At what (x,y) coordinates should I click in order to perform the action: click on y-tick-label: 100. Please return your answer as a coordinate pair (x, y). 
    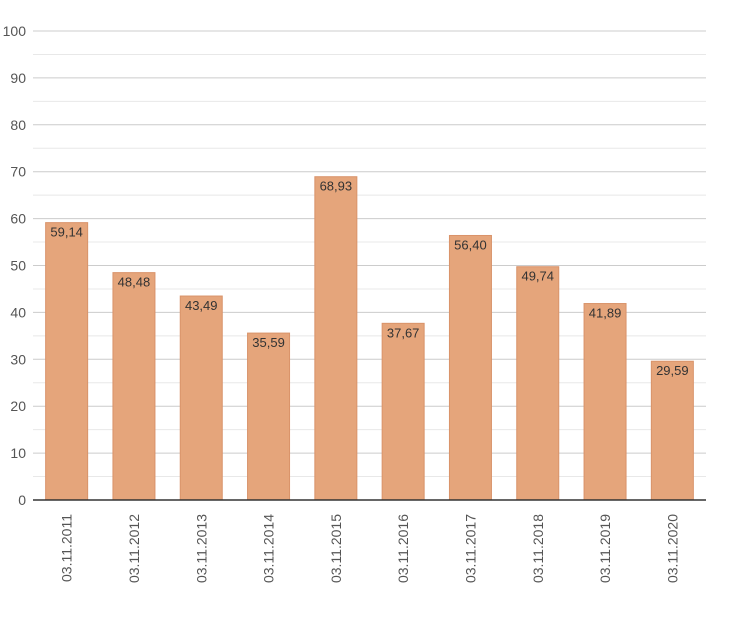
    Looking at the image, I should click on (15, 31).